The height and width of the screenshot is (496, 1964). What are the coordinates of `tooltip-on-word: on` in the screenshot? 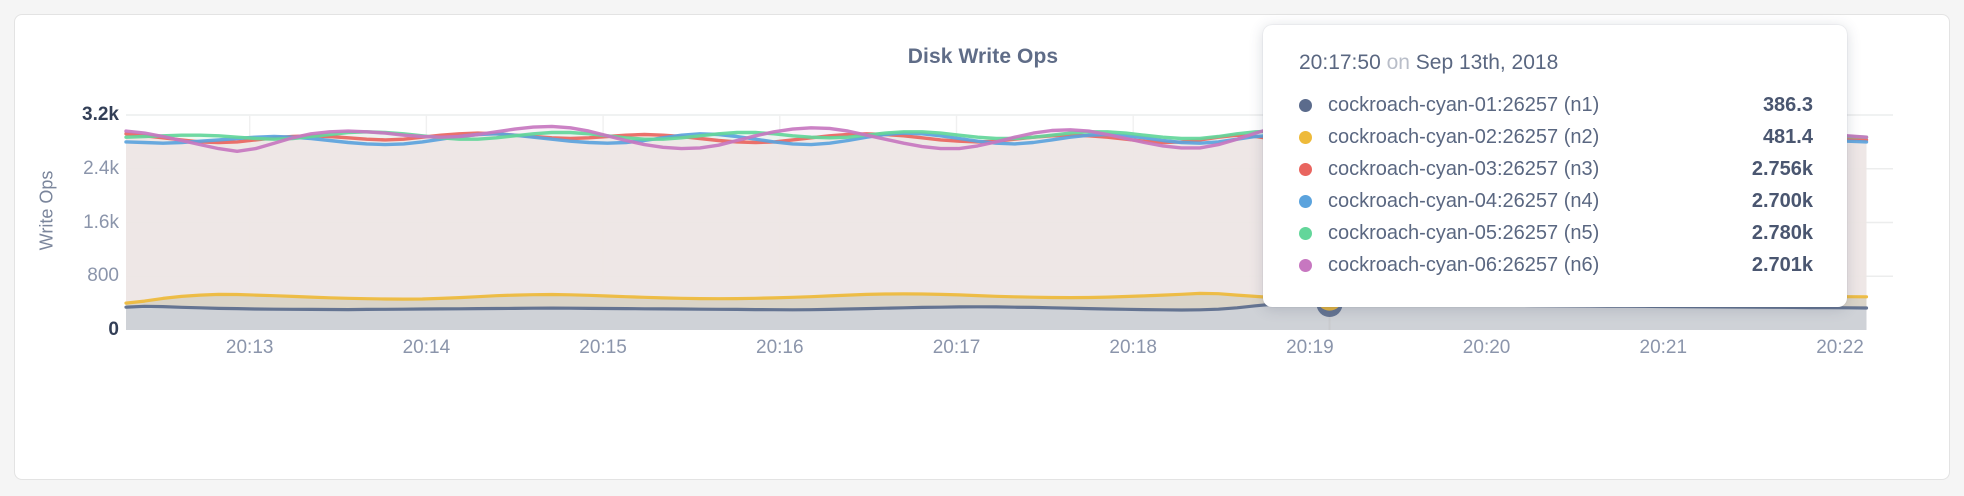 It's located at (1398, 62).